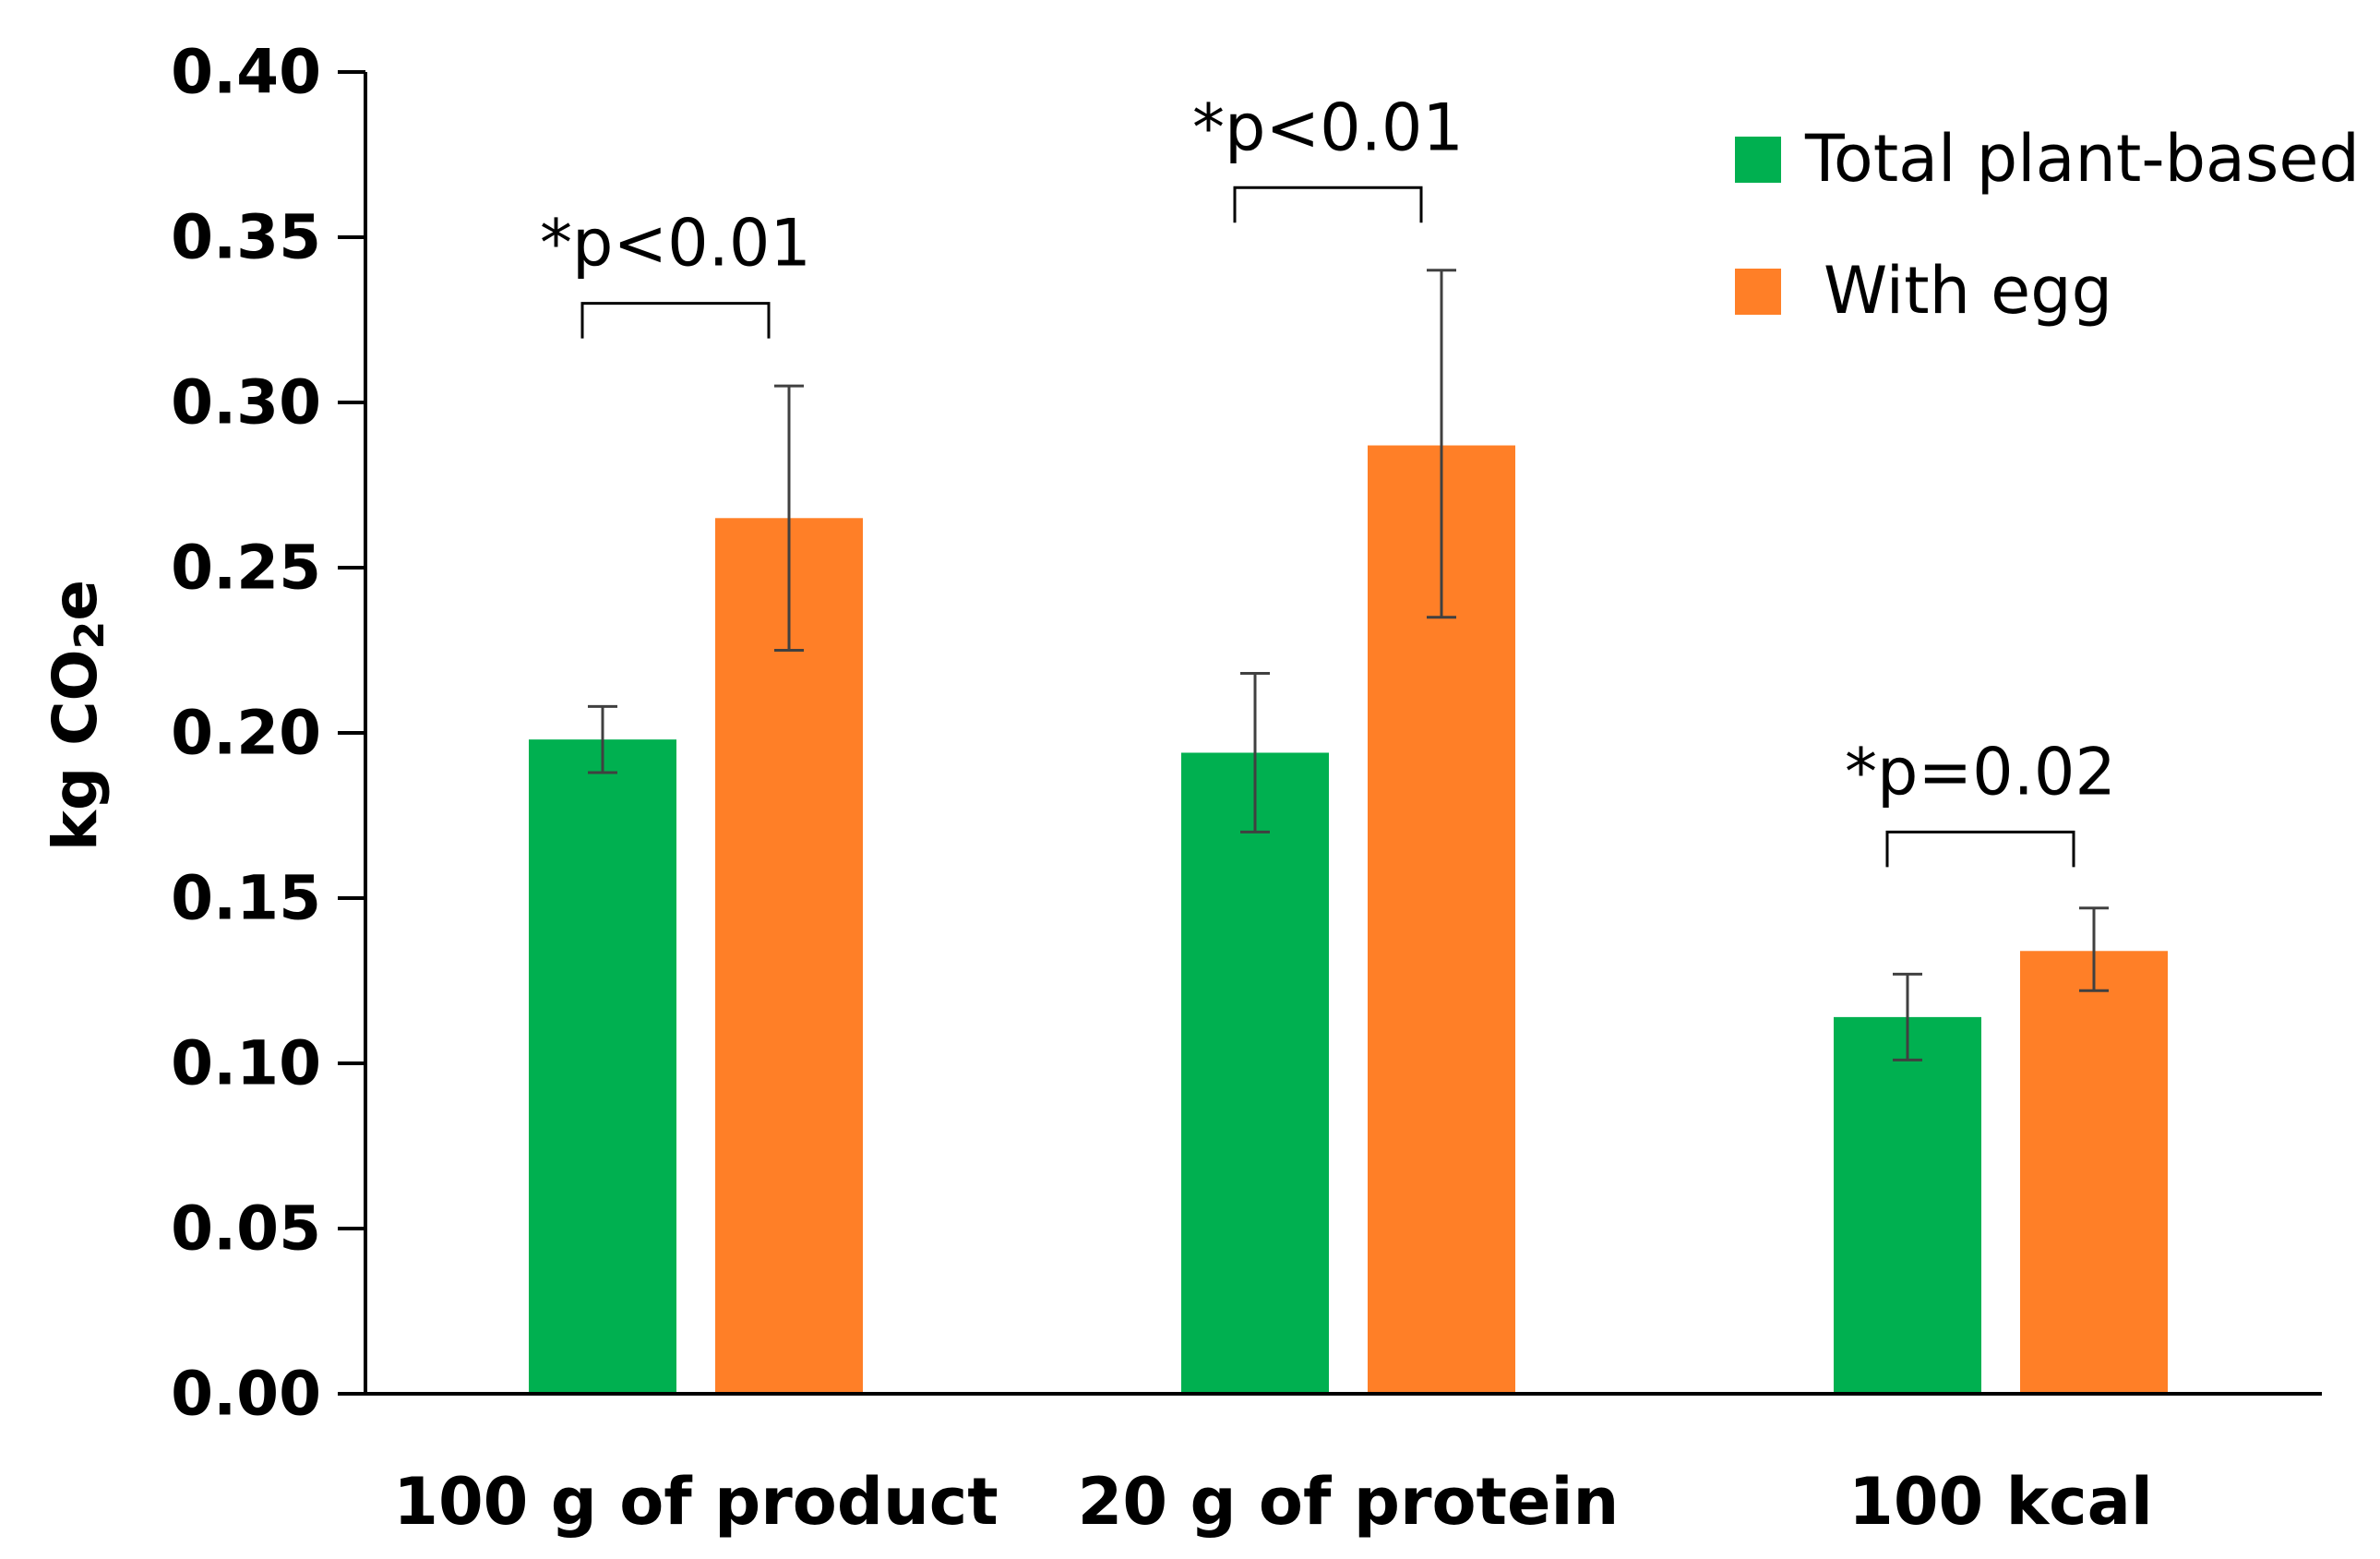 Image resolution: width=2380 pixels, height=1559 pixels. I want to click on y-tick-label: 0.10, so click(246, 1063).